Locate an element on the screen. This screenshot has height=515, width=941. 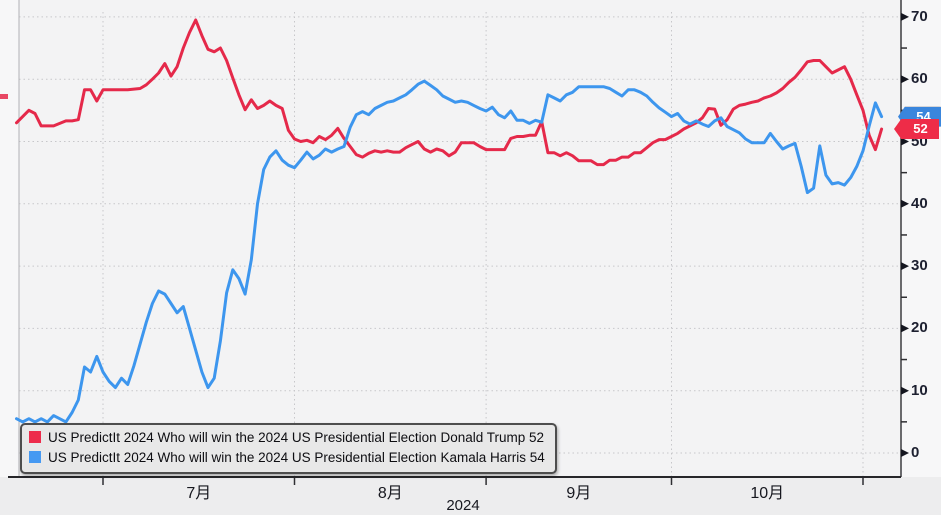
trump-series-swatch-icon is located at coordinates (35, 437).